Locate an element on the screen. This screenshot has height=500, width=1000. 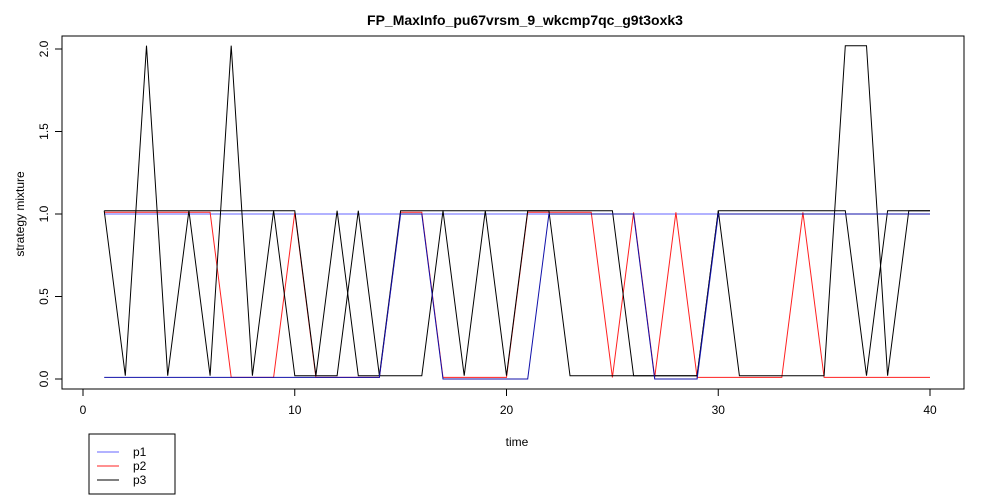
y-axis: 0.0 0.5 1.0 1.5 2.0 is located at coordinates (50, 213).